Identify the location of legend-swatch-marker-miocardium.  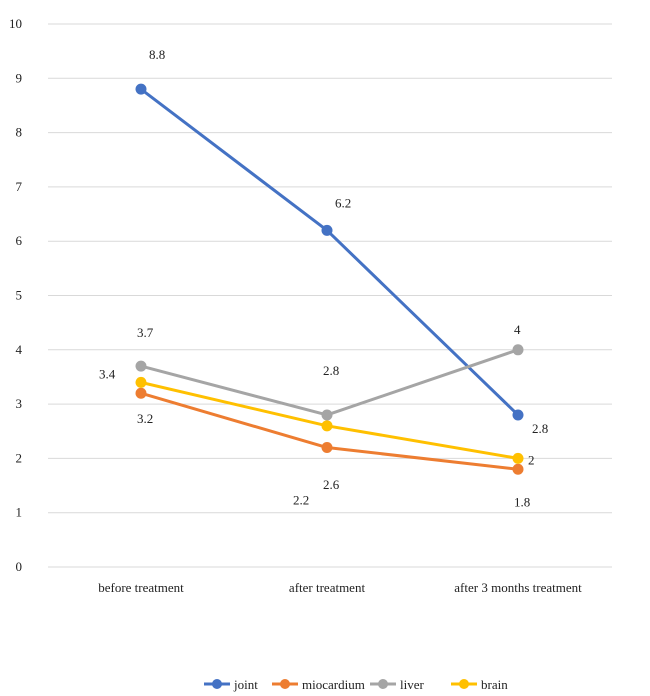
(285, 684).